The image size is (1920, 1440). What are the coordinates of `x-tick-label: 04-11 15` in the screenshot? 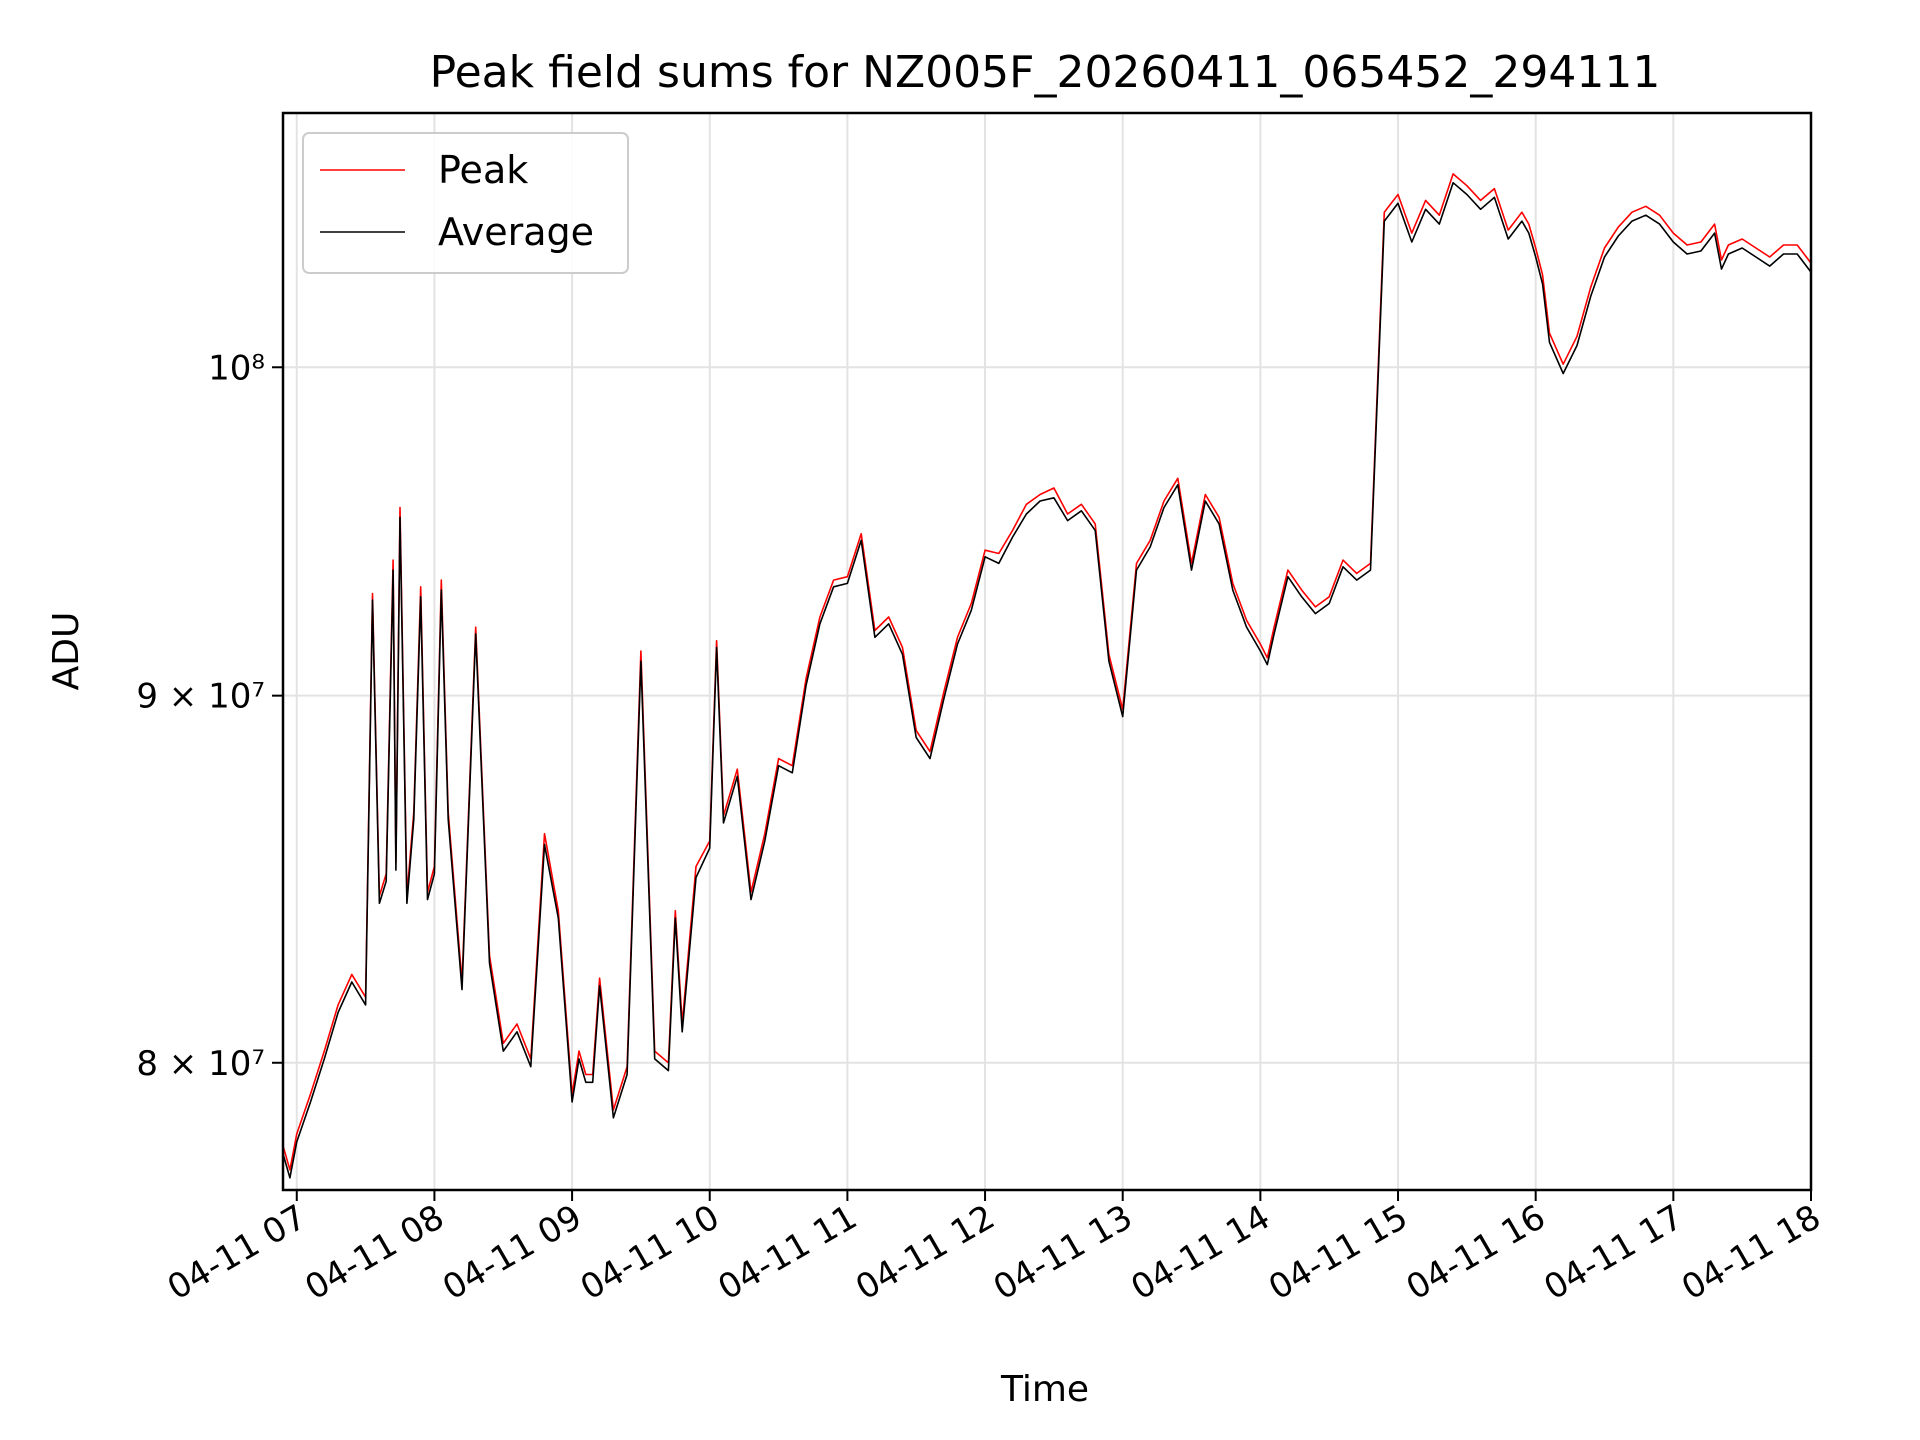 It's located at (1338, 1252).